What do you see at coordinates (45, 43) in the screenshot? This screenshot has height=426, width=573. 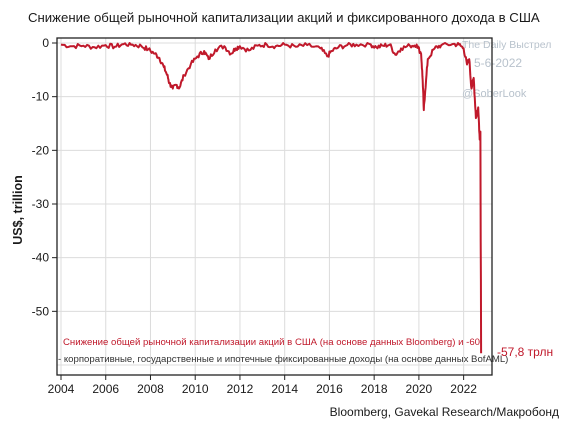 I see `y-tick-label: 0` at bounding box center [45, 43].